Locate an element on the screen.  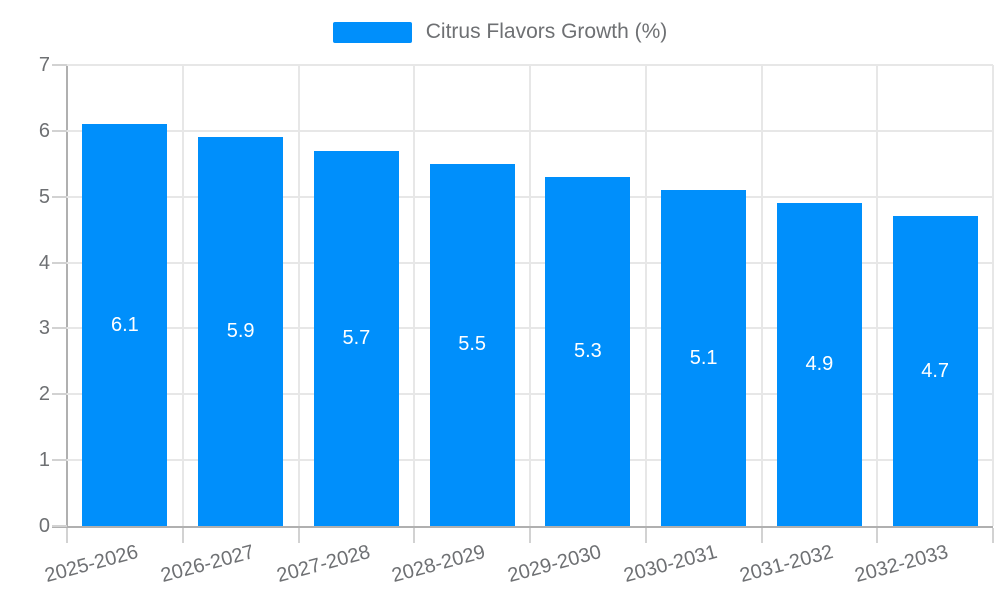
x-axis-label: 2029-2030 is located at coordinates (554, 563).